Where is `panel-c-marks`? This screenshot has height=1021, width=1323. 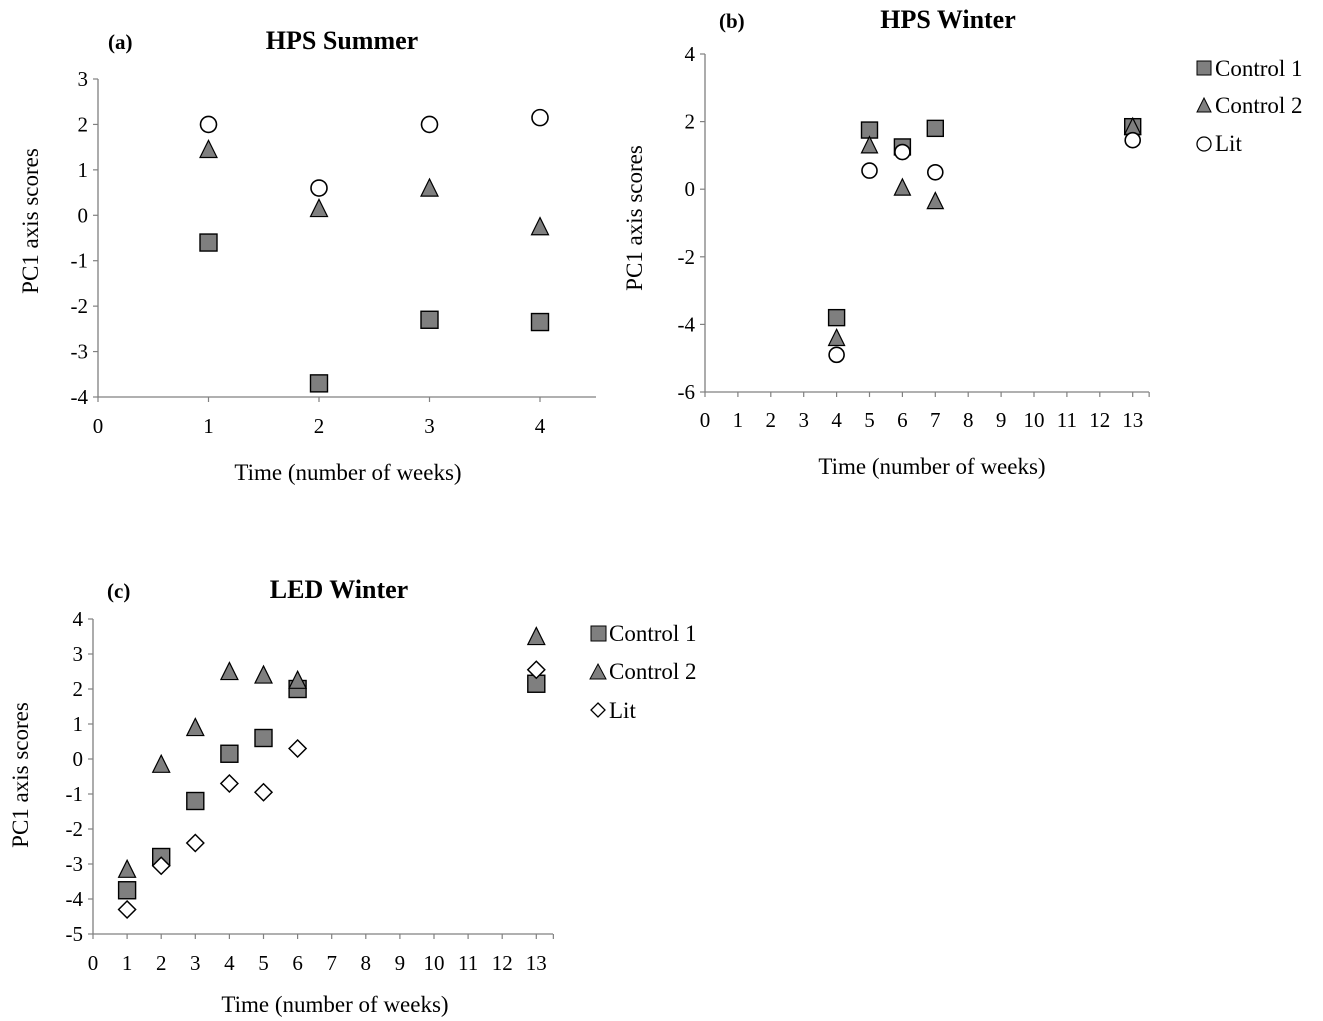 panel-c-marks is located at coordinates (331, 773).